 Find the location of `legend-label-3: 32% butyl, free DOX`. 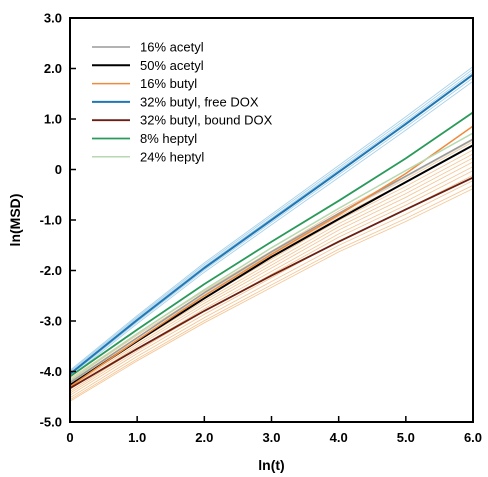

legend-label-3: 32% butyl, free DOX is located at coordinates (199, 101).